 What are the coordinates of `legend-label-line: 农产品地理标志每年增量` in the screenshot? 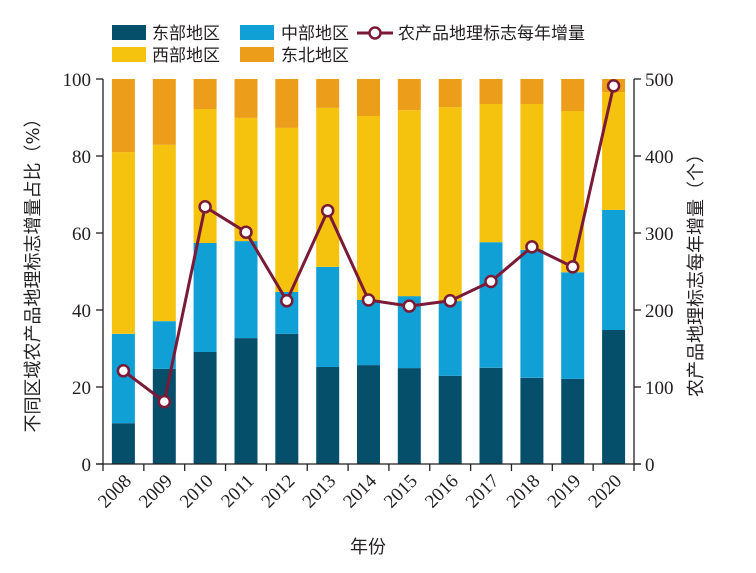 It's located at (491, 34).